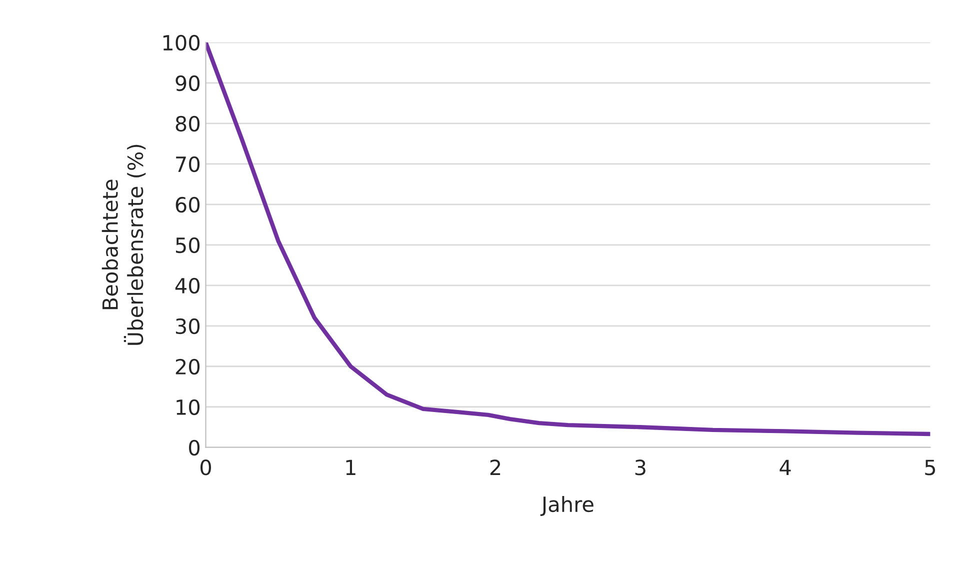  I want to click on x-tick-label: 4, so click(785, 468).